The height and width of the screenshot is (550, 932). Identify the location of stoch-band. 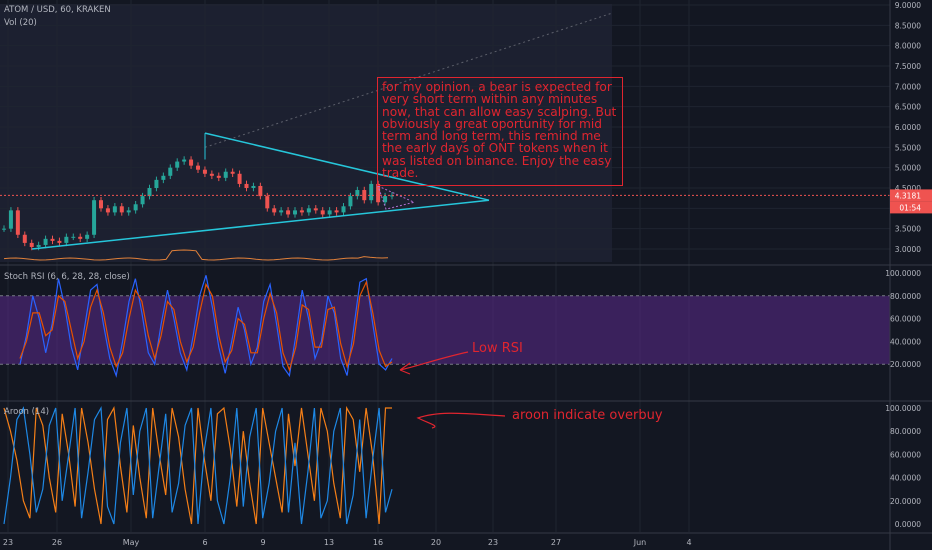
(445, 330).